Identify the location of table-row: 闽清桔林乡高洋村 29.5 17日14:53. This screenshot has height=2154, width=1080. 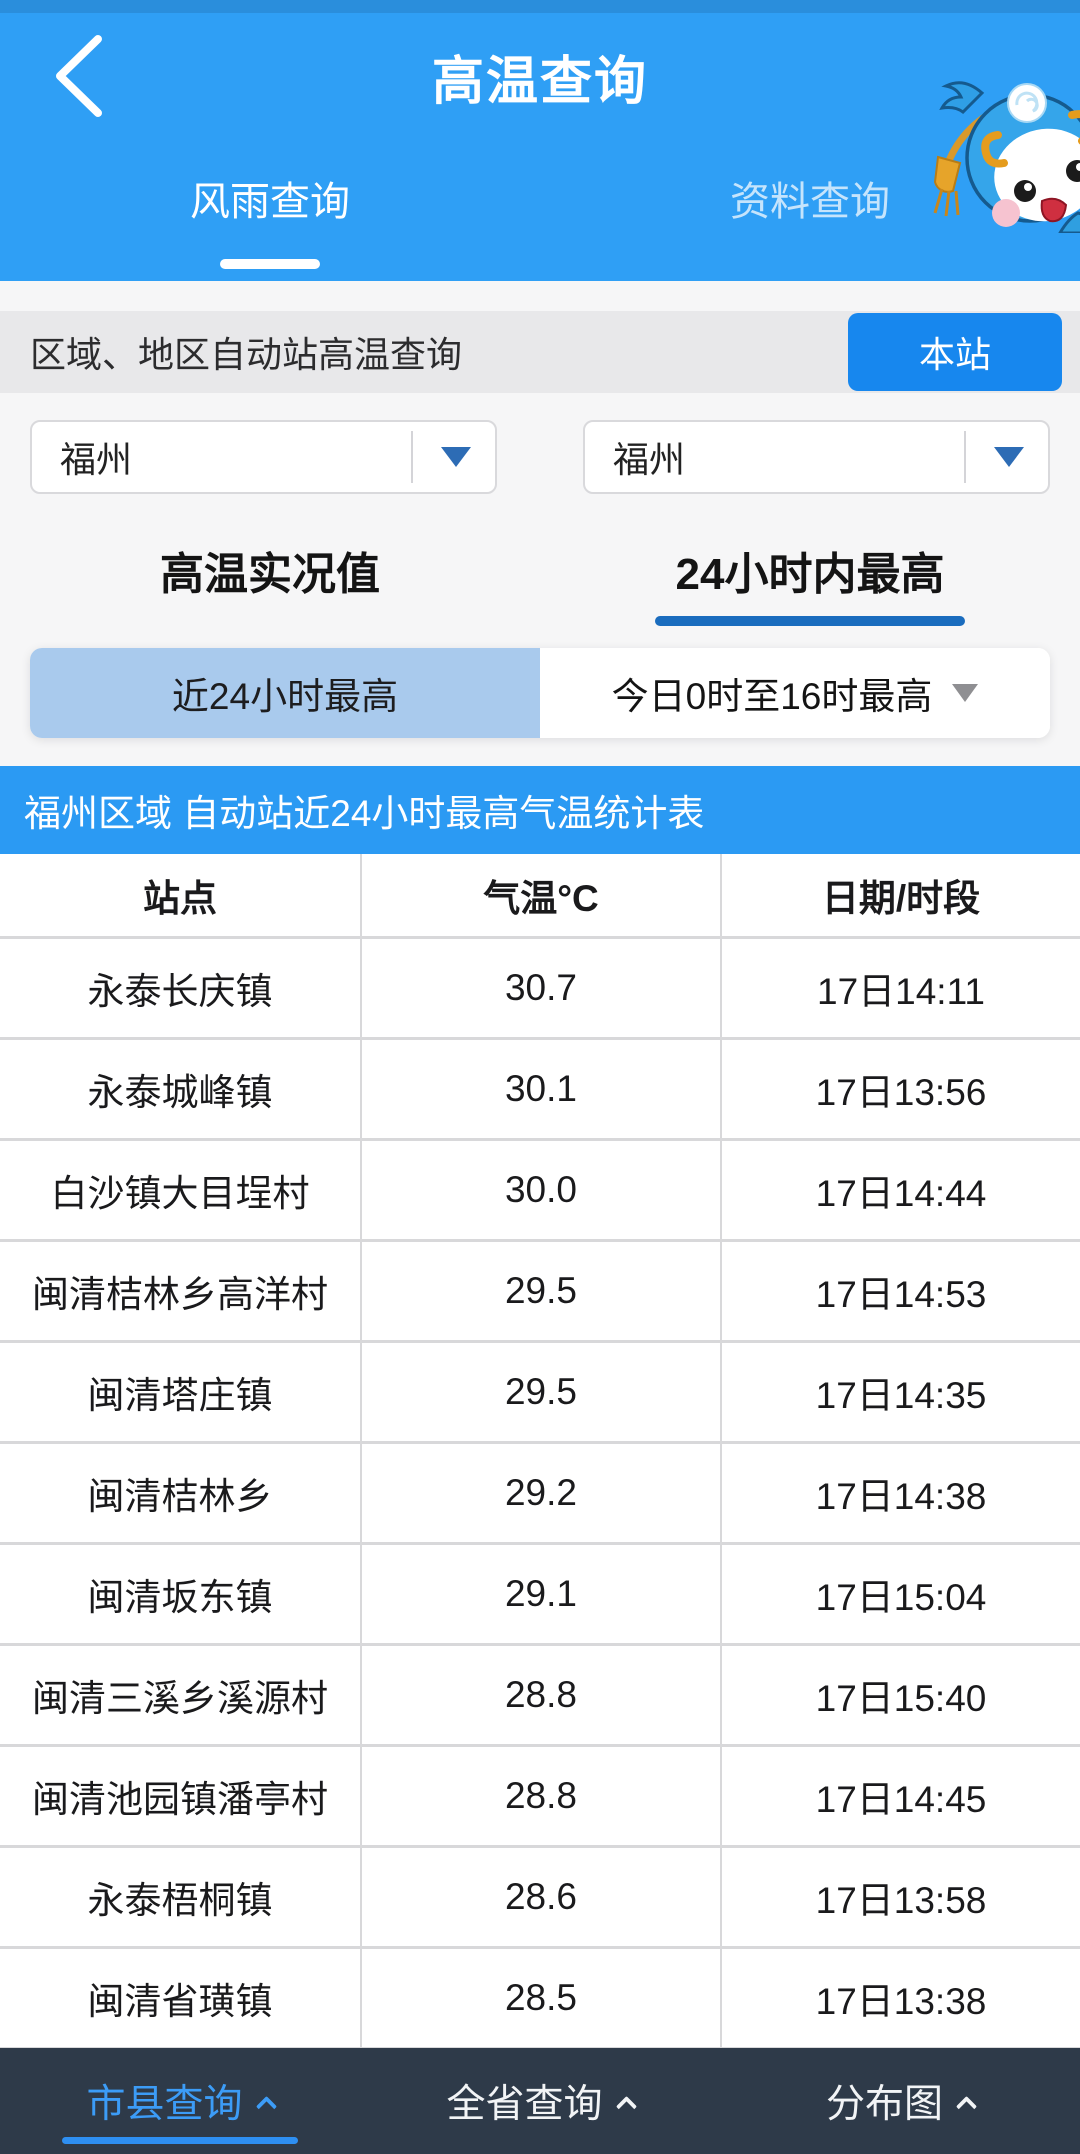
(540, 1292).